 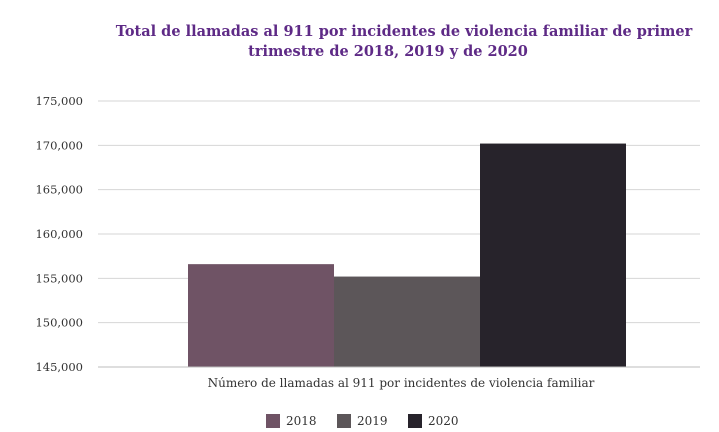 What do you see at coordinates (59, 278) in the screenshot?
I see `y-tick-label: 155,000` at bounding box center [59, 278].